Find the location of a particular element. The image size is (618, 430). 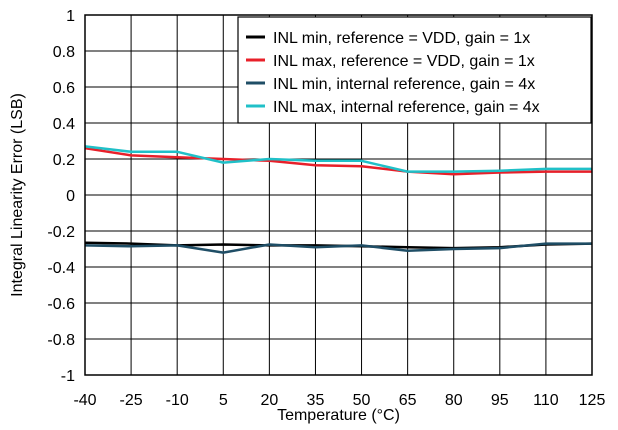

x-tick-labels: -40 -25 -10 5 20 35 50 65 80 95 110 125 is located at coordinates (339, 400).